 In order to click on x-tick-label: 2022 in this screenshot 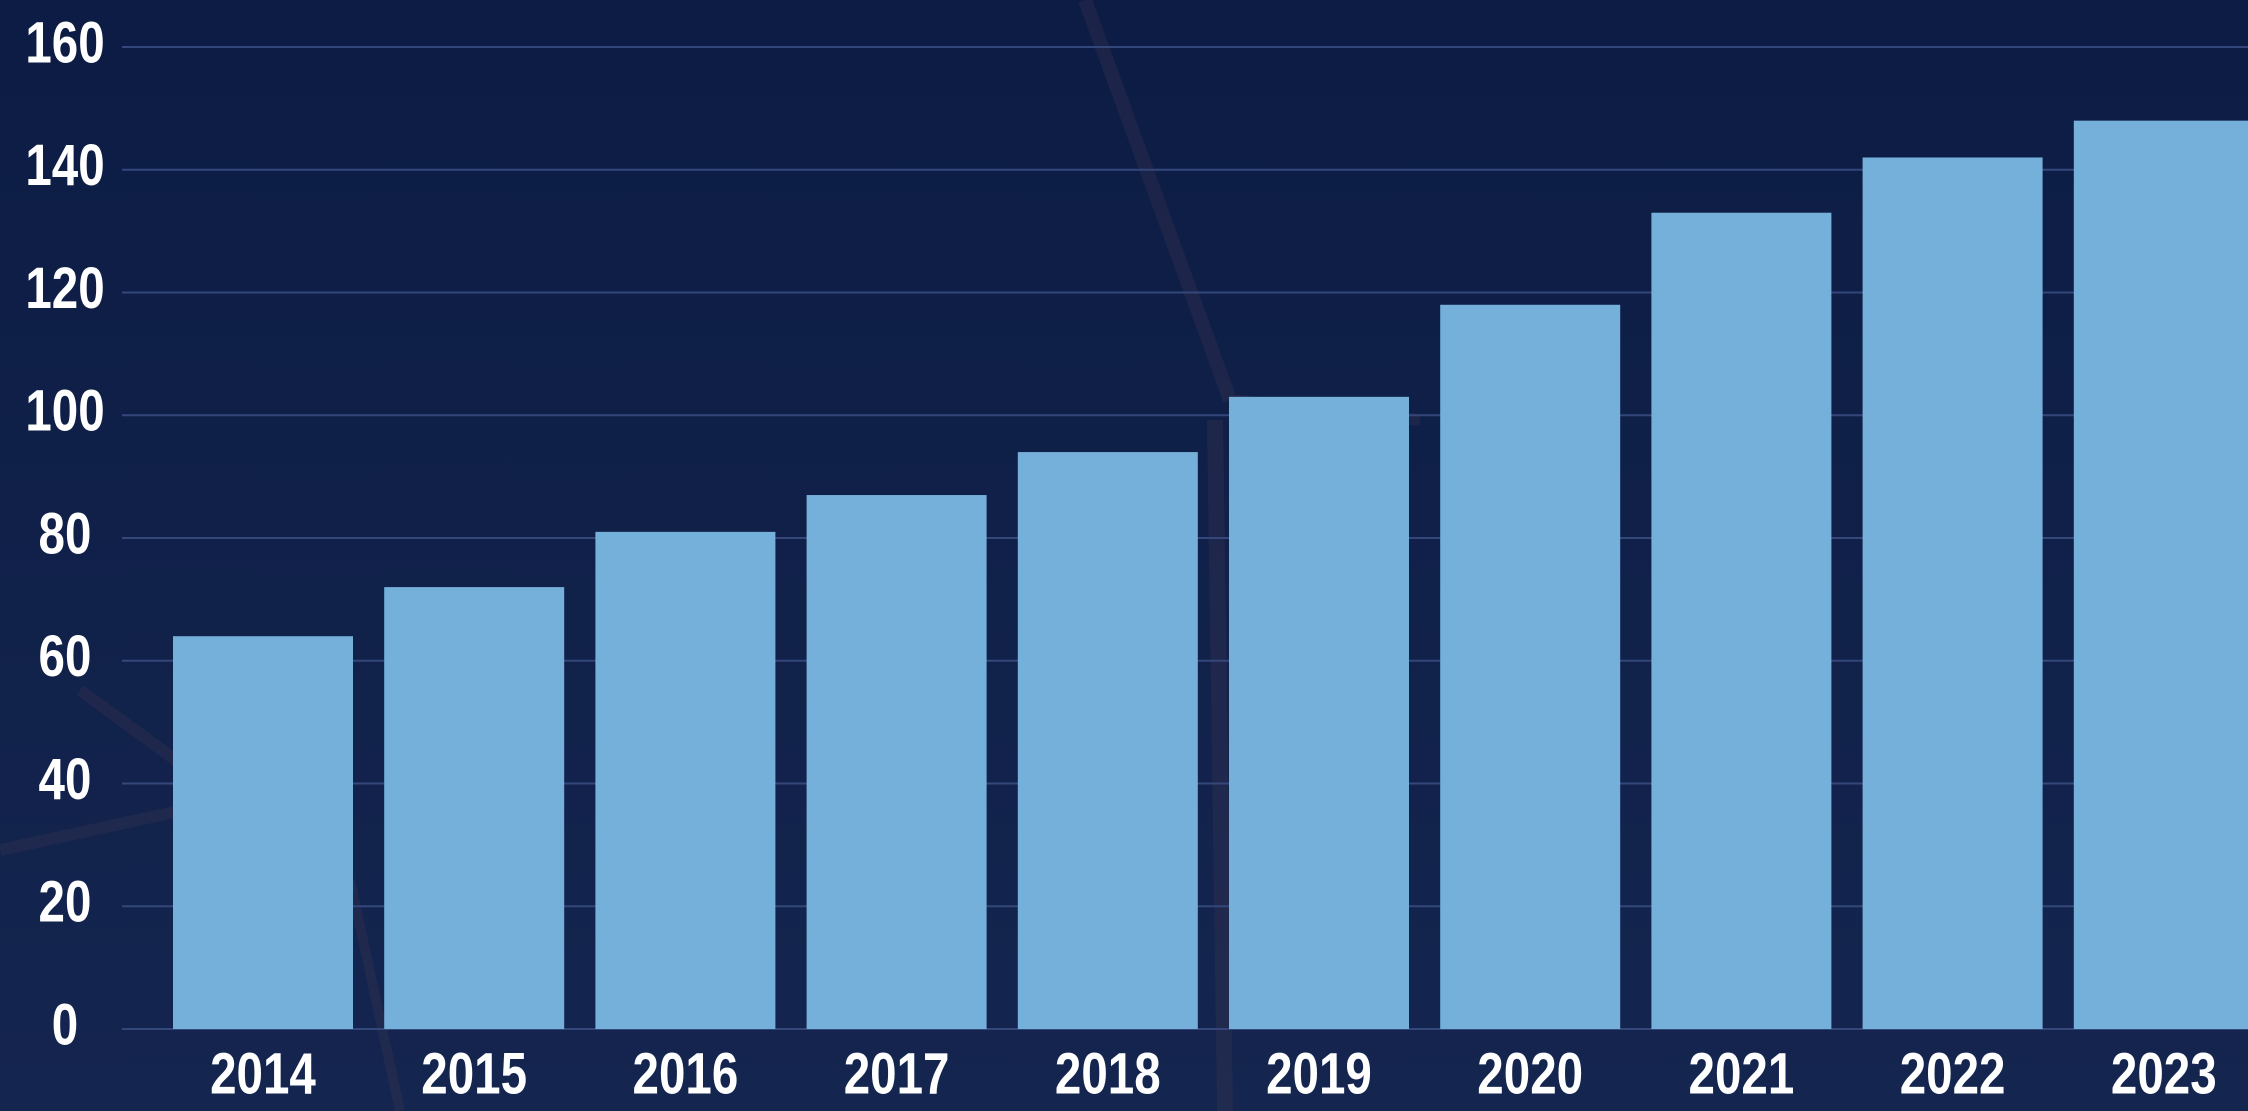, I will do `click(1953, 1074)`.